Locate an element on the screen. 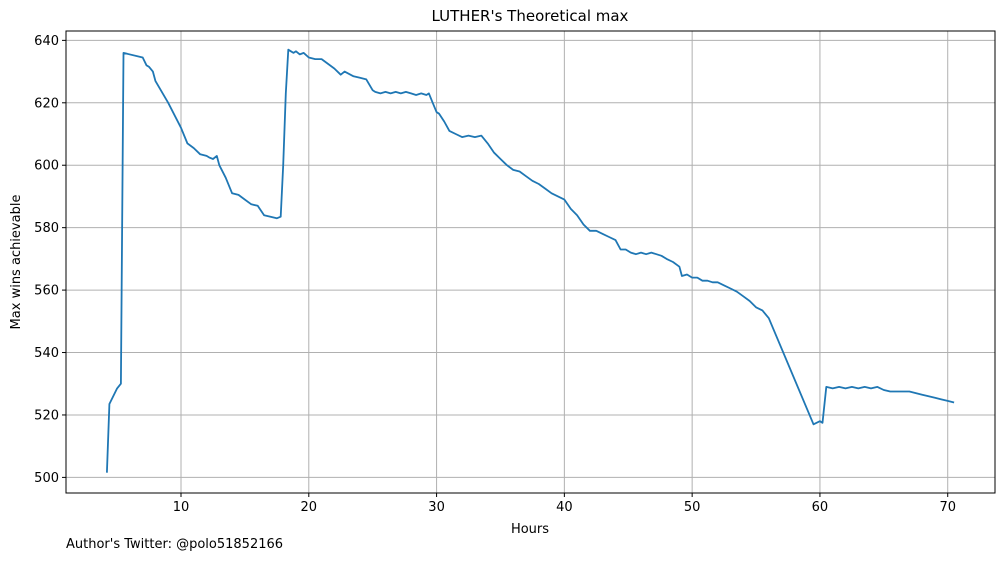 This screenshot has height=562, width=1005. x-tick-label: 20 is located at coordinates (309, 507).